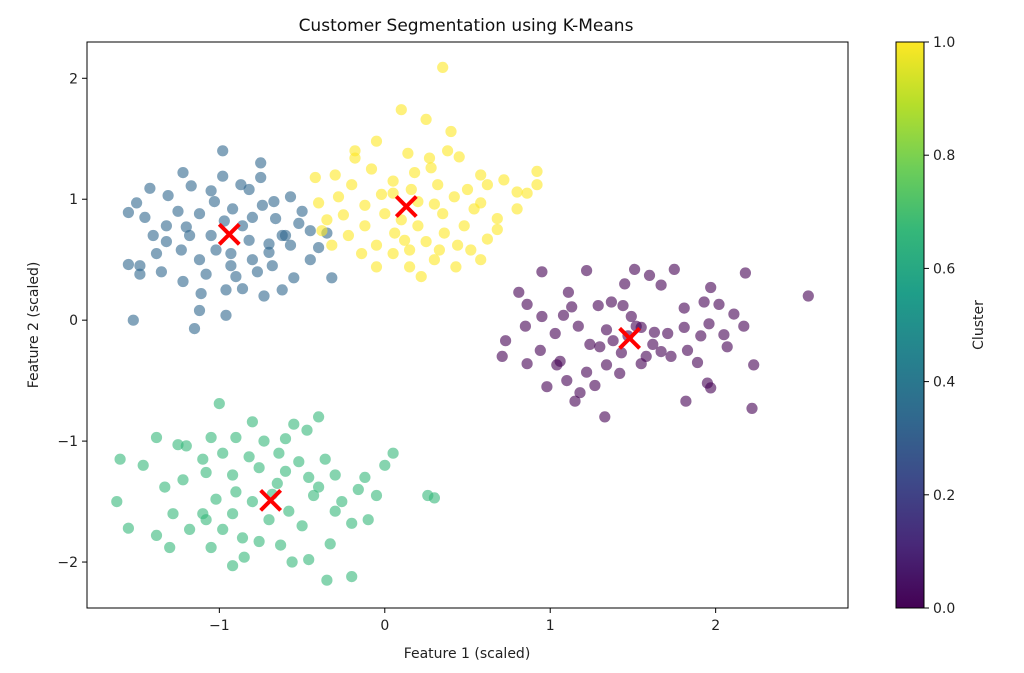 This screenshot has height=673, width=1024. I want to click on colorbar, so click(910, 325).